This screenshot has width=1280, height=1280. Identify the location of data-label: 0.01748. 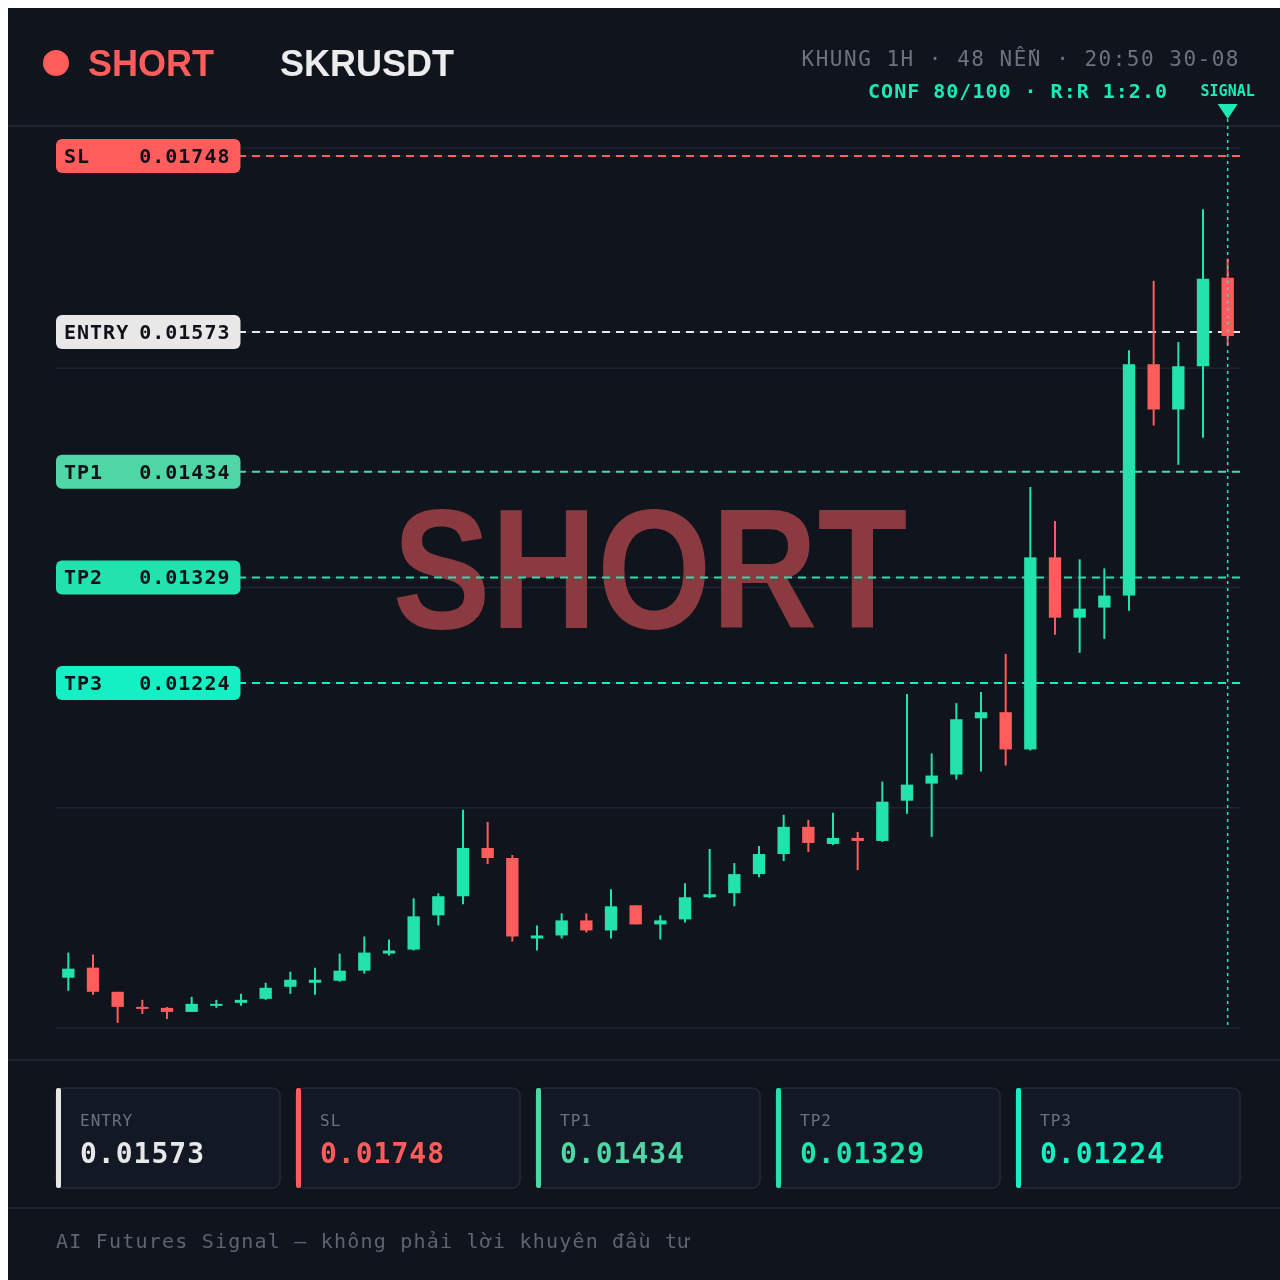
(383, 1153).